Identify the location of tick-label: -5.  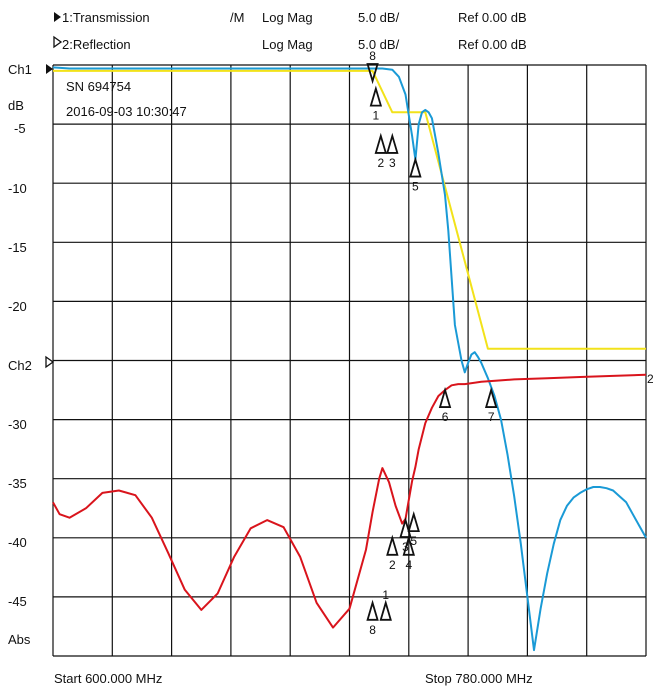
(20, 128).